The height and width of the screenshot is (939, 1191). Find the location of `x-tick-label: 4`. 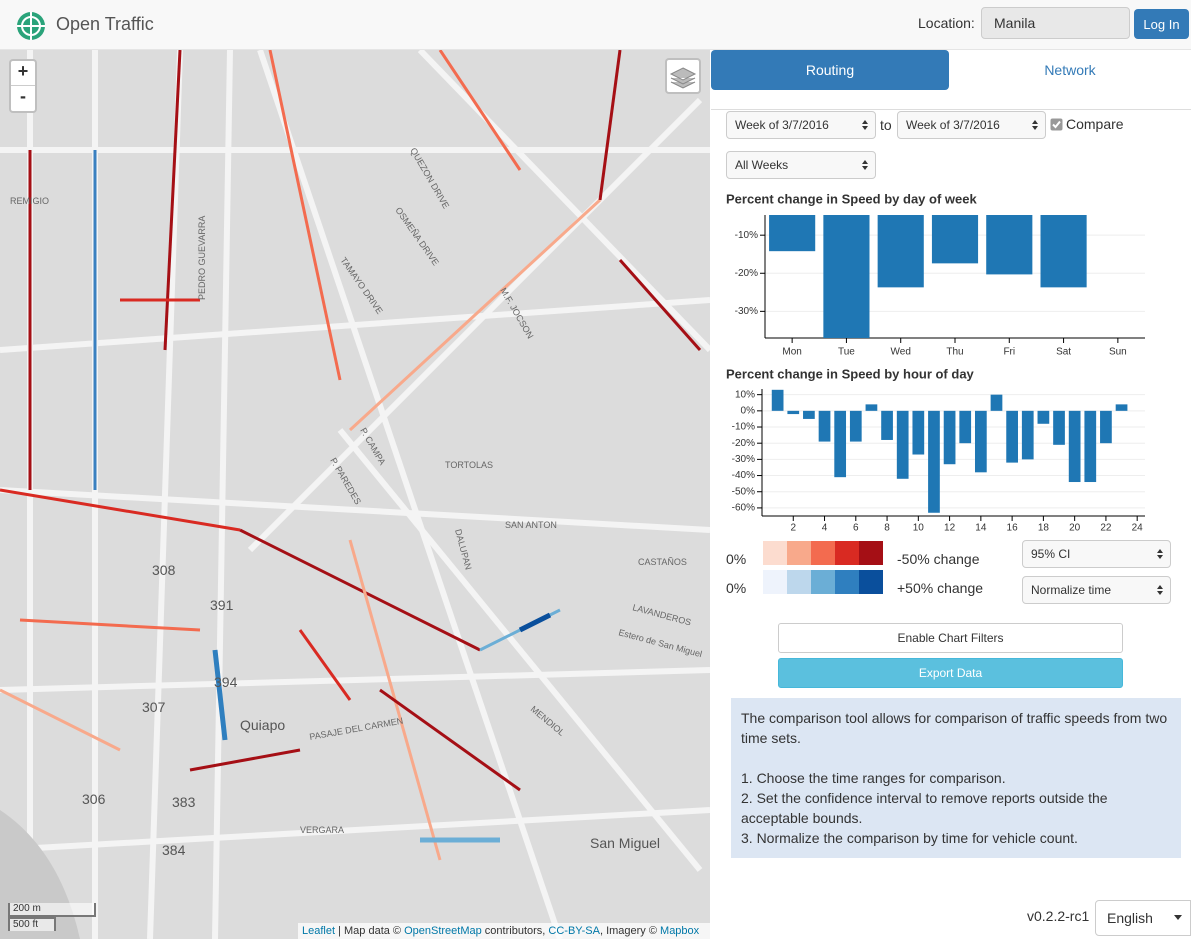

x-tick-label: 4 is located at coordinates (825, 528).